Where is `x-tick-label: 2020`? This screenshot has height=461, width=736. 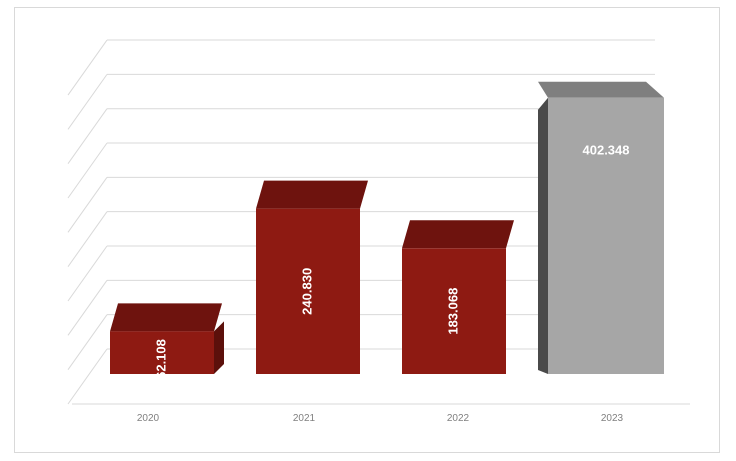 x-tick-label: 2020 is located at coordinates (148, 418).